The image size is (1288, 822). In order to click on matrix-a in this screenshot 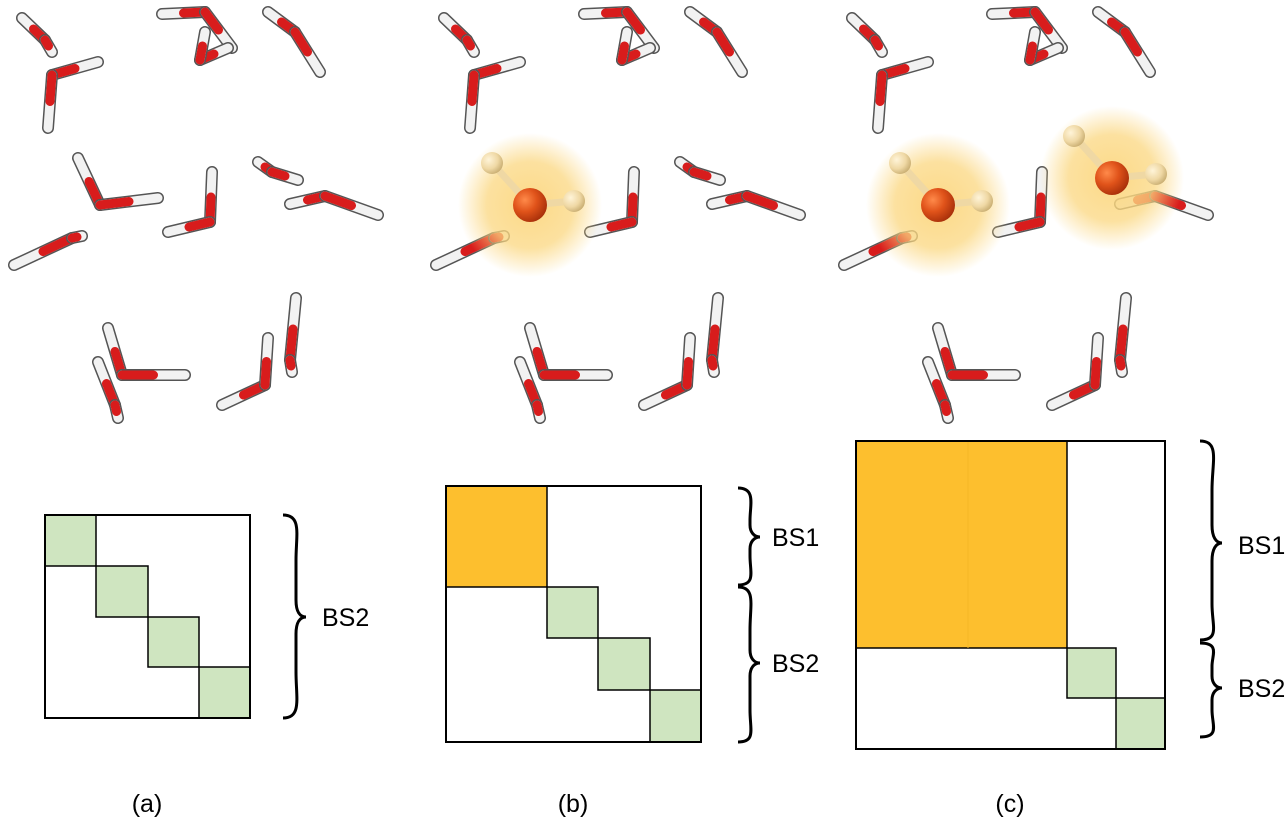, I will do `click(147, 616)`.